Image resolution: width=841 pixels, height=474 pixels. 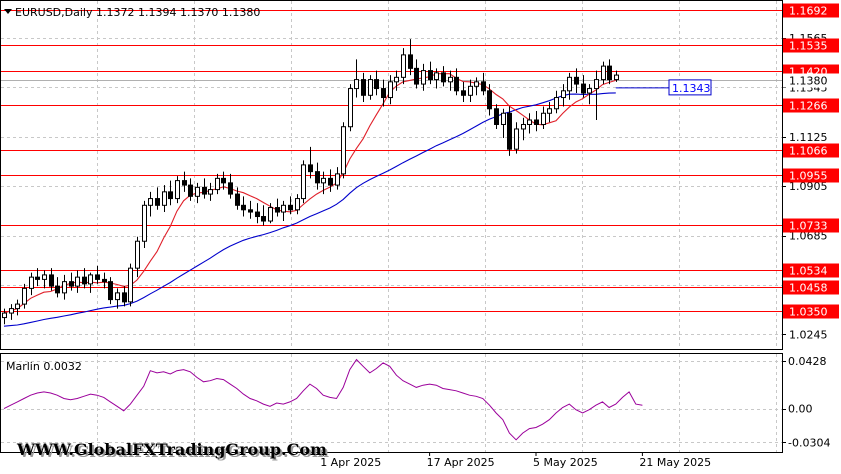 What do you see at coordinates (808, 312) in the screenshot?
I see `level-label-1.0350: 1.0350` at bounding box center [808, 312].